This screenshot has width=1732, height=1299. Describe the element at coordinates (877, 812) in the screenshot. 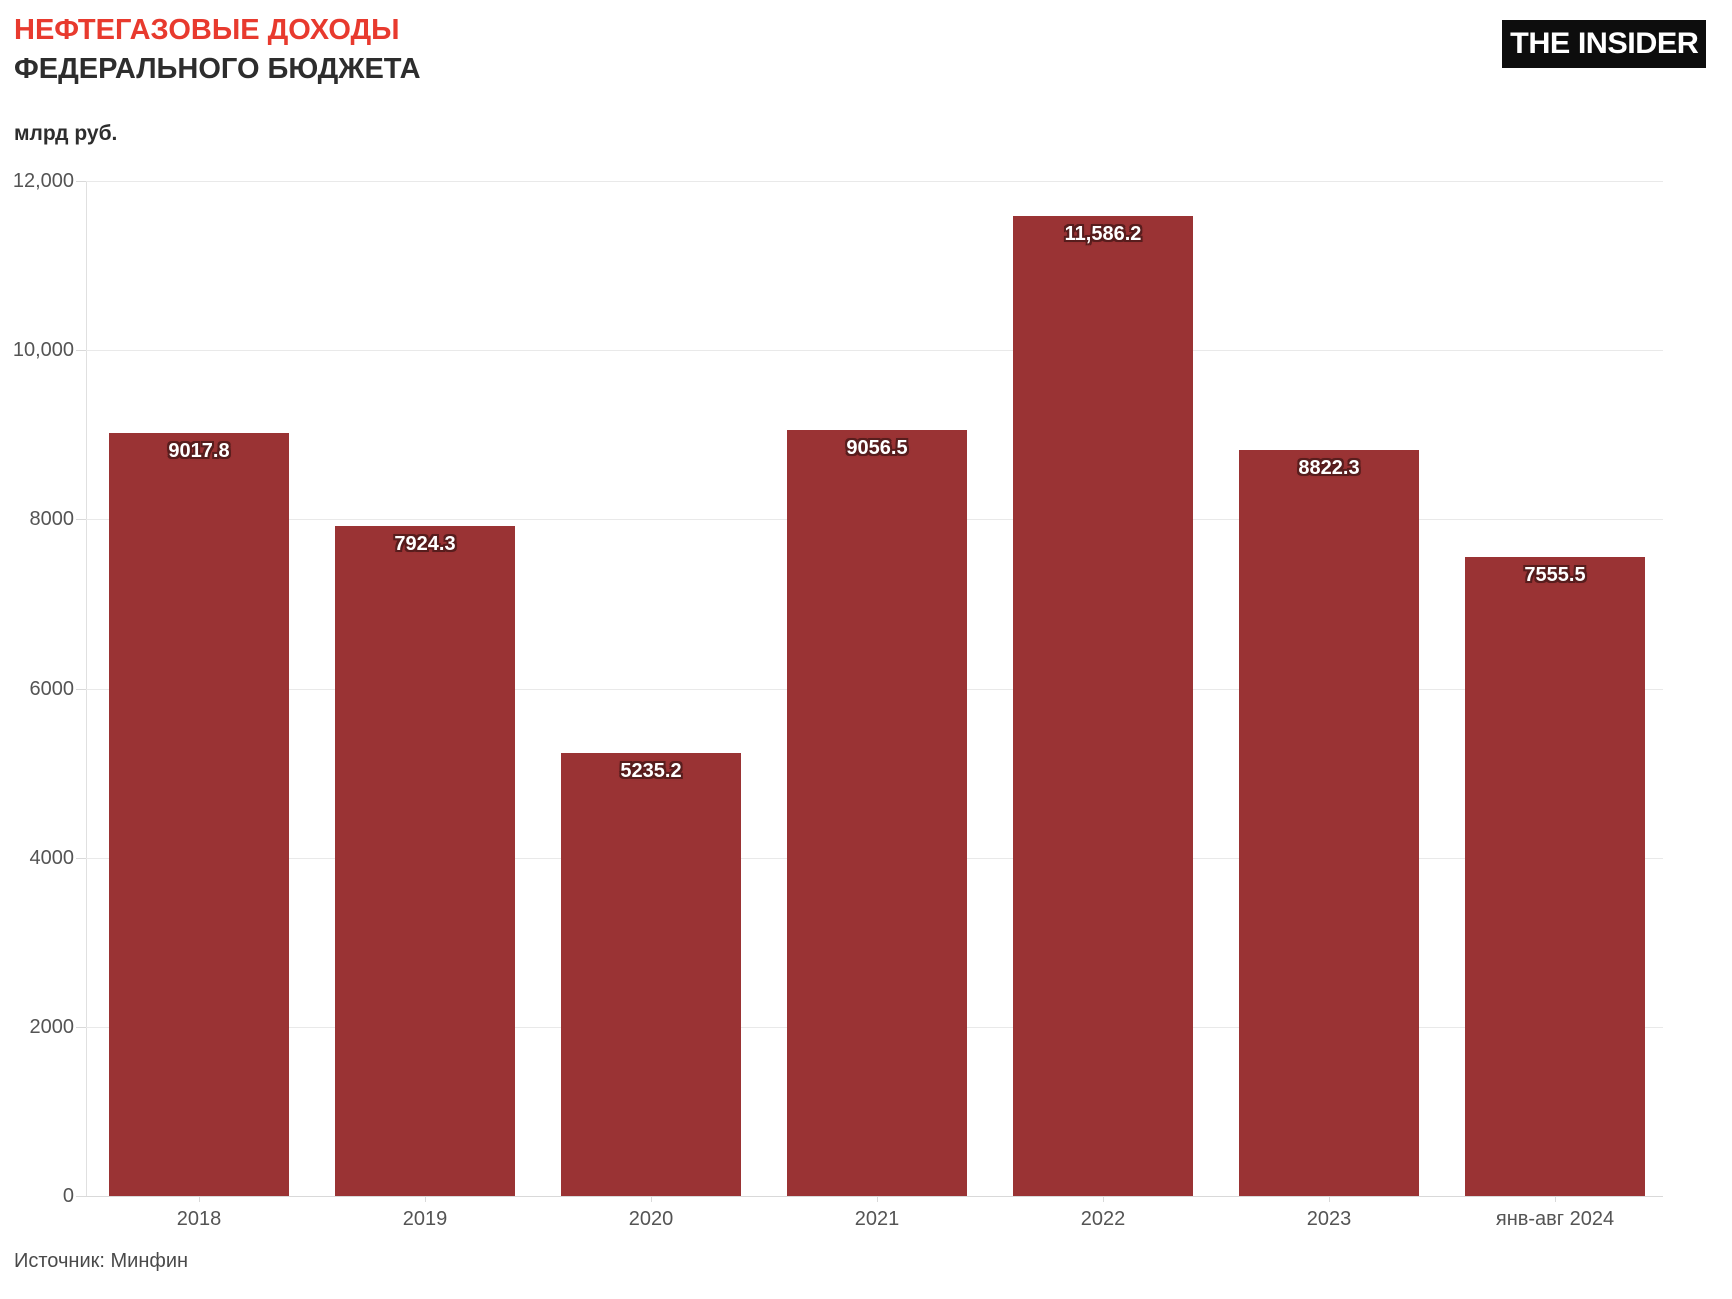

I see `bar-2021` at that location.